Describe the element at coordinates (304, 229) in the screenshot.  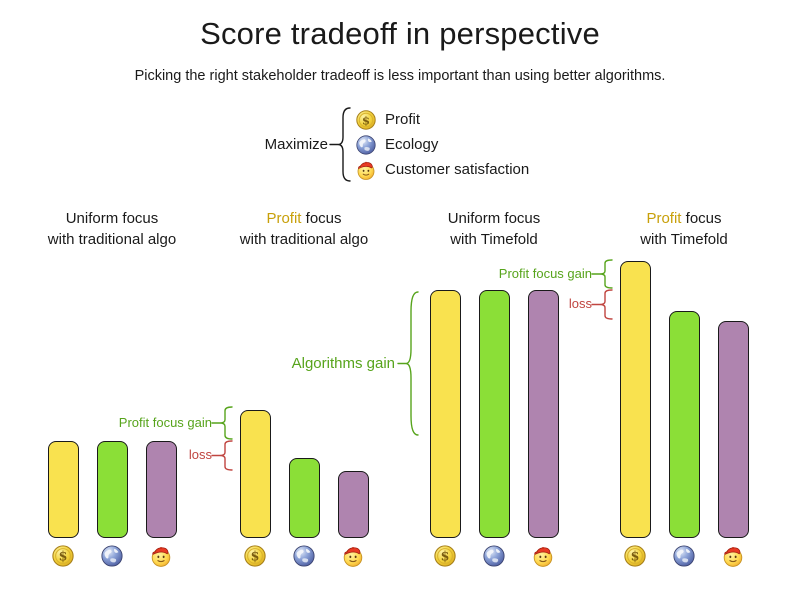
I see `group-label: Profit focus with traditional algo` at that location.